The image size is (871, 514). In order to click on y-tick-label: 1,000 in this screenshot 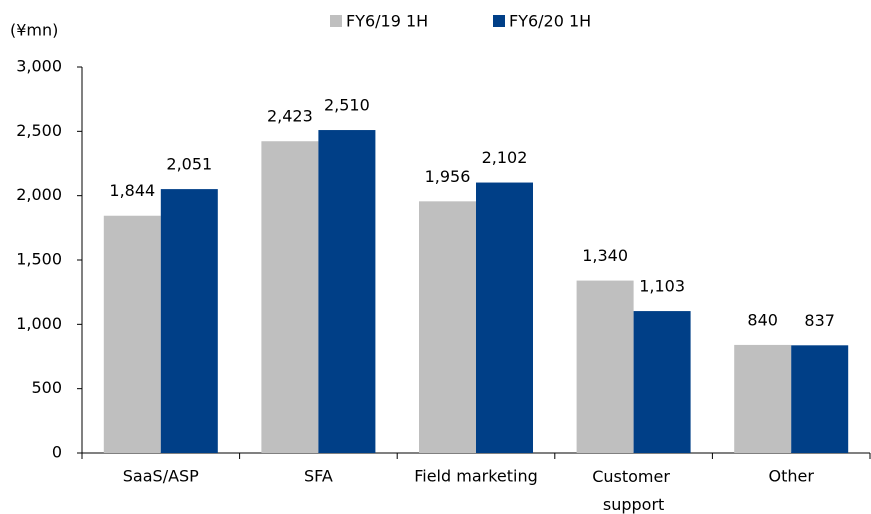, I will do `click(39, 323)`.